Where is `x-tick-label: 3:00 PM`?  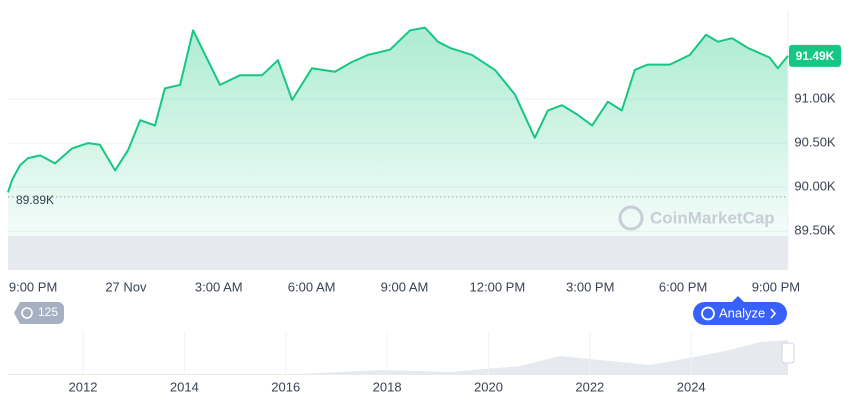 x-tick-label: 3:00 PM is located at coordinates (590, 286).